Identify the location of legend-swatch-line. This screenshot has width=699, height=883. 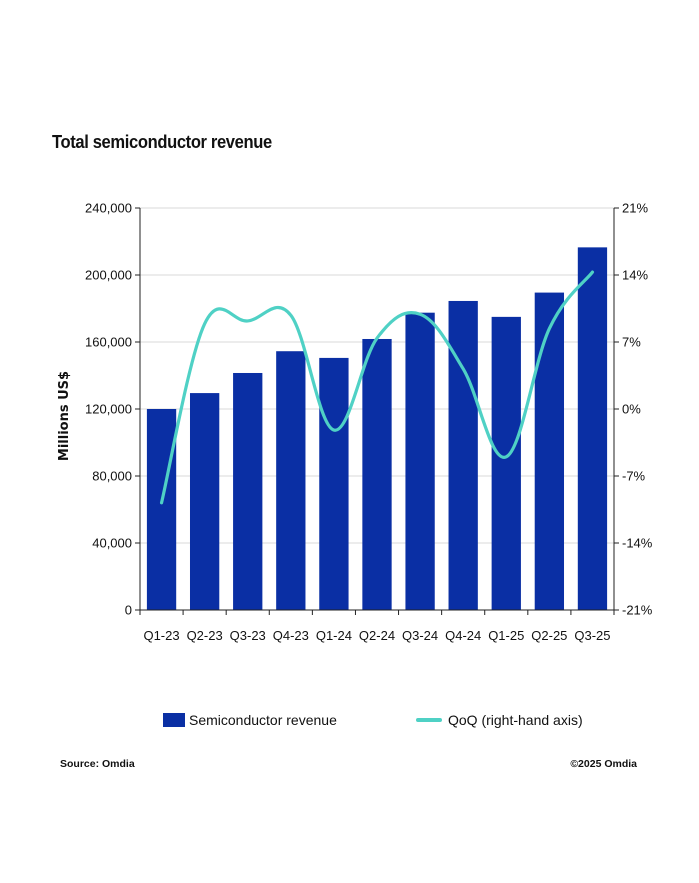
(429, 720).